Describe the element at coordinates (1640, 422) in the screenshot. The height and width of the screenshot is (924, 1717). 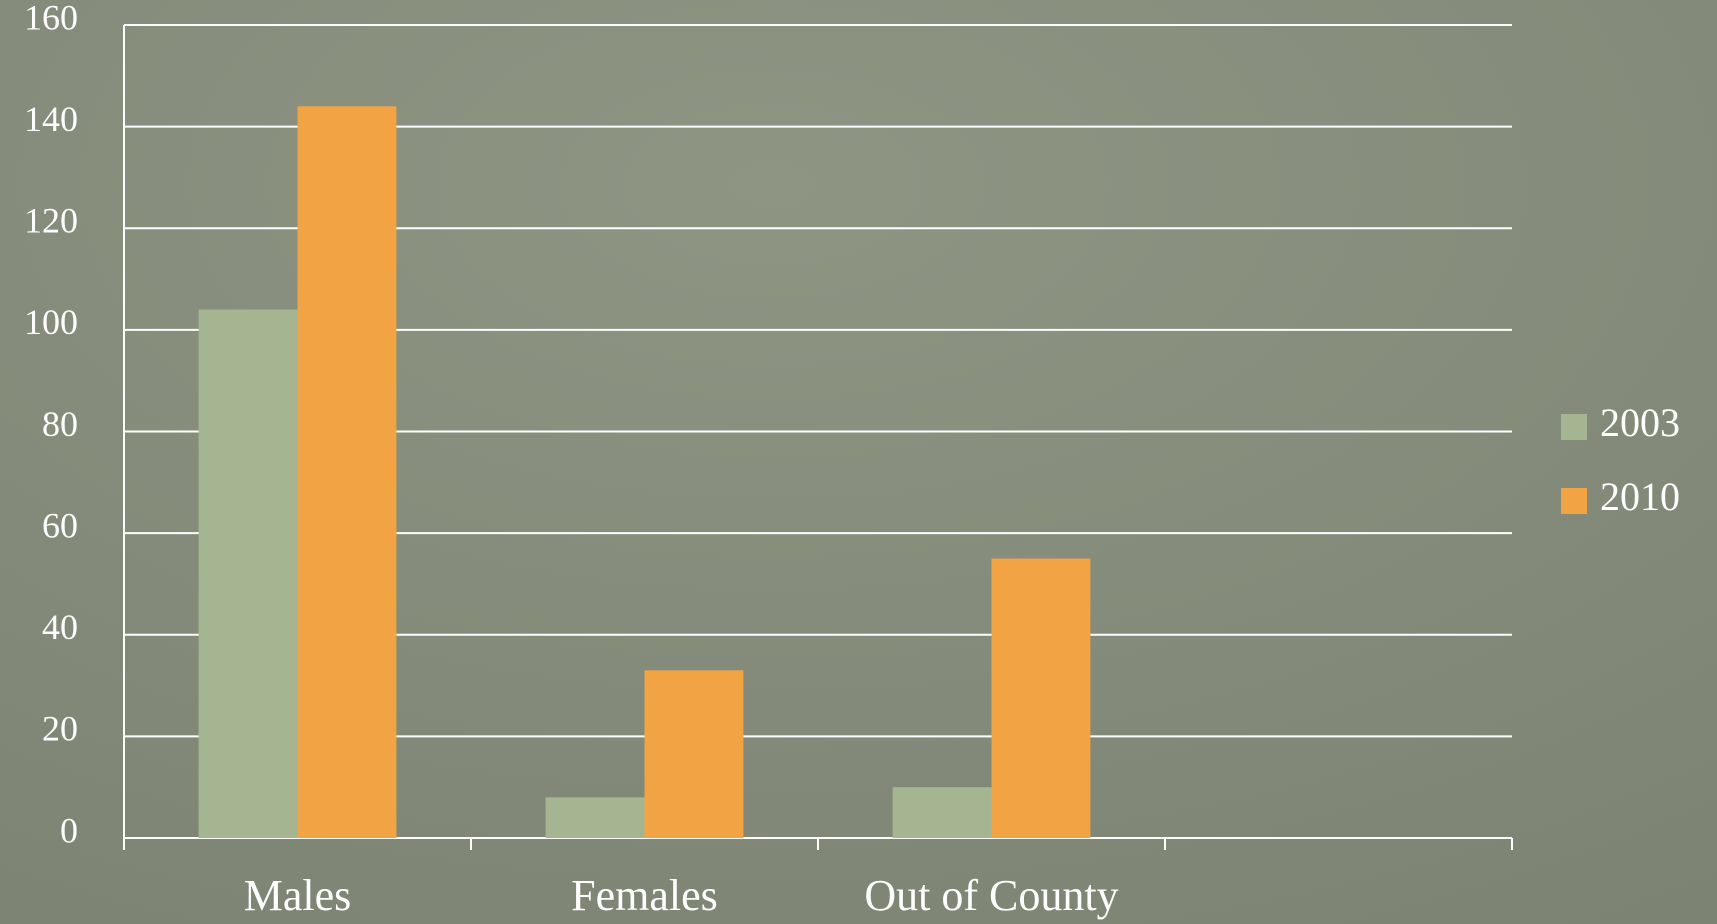
I see `legend-label: 2003` at that location.